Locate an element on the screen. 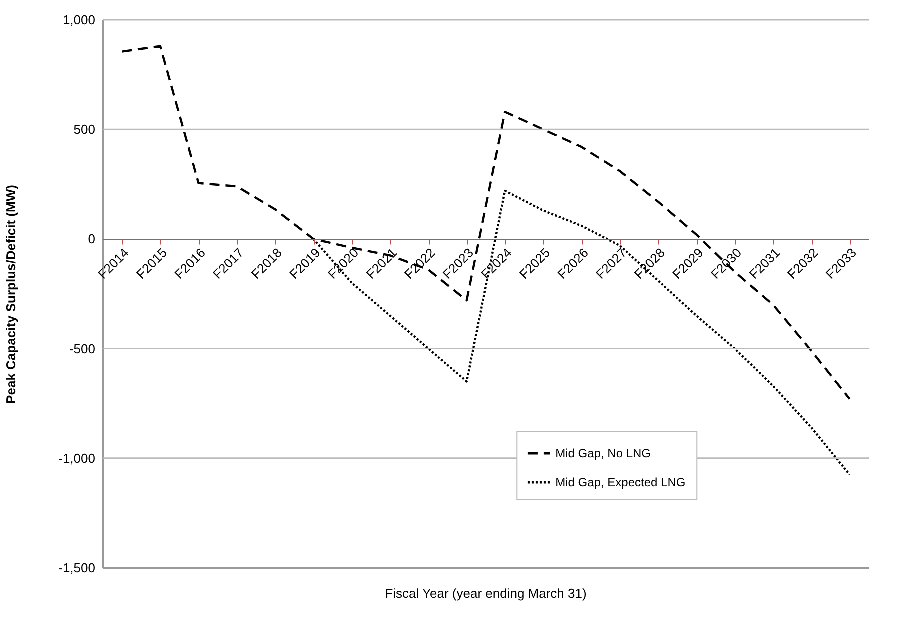 Image resolution: width=906 pixels, height=627 pixels. legend-label: Mid Gap, No LNG is located at coordinates (604, 453).